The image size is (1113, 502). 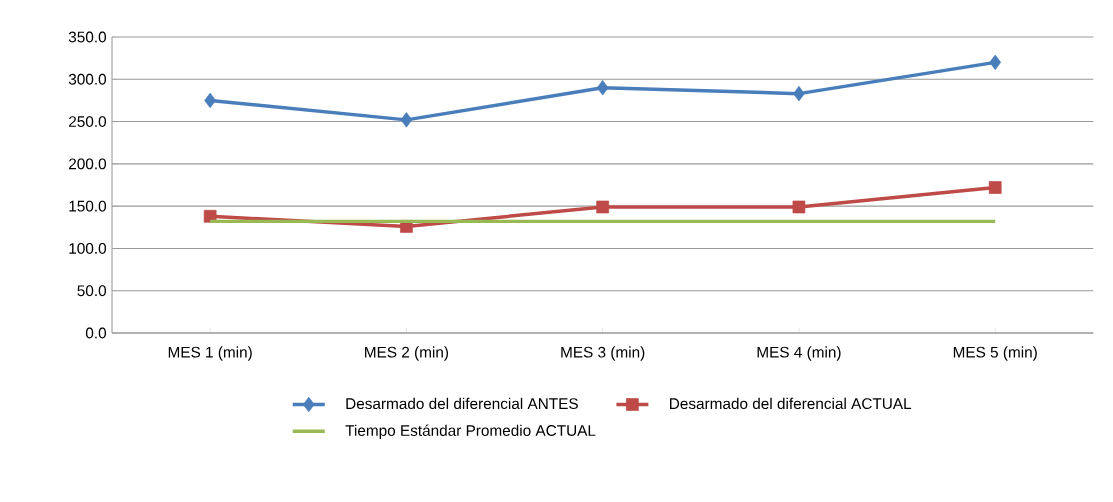 I want to click on y-tick-label: 150.0, so click(x=88, y=206).